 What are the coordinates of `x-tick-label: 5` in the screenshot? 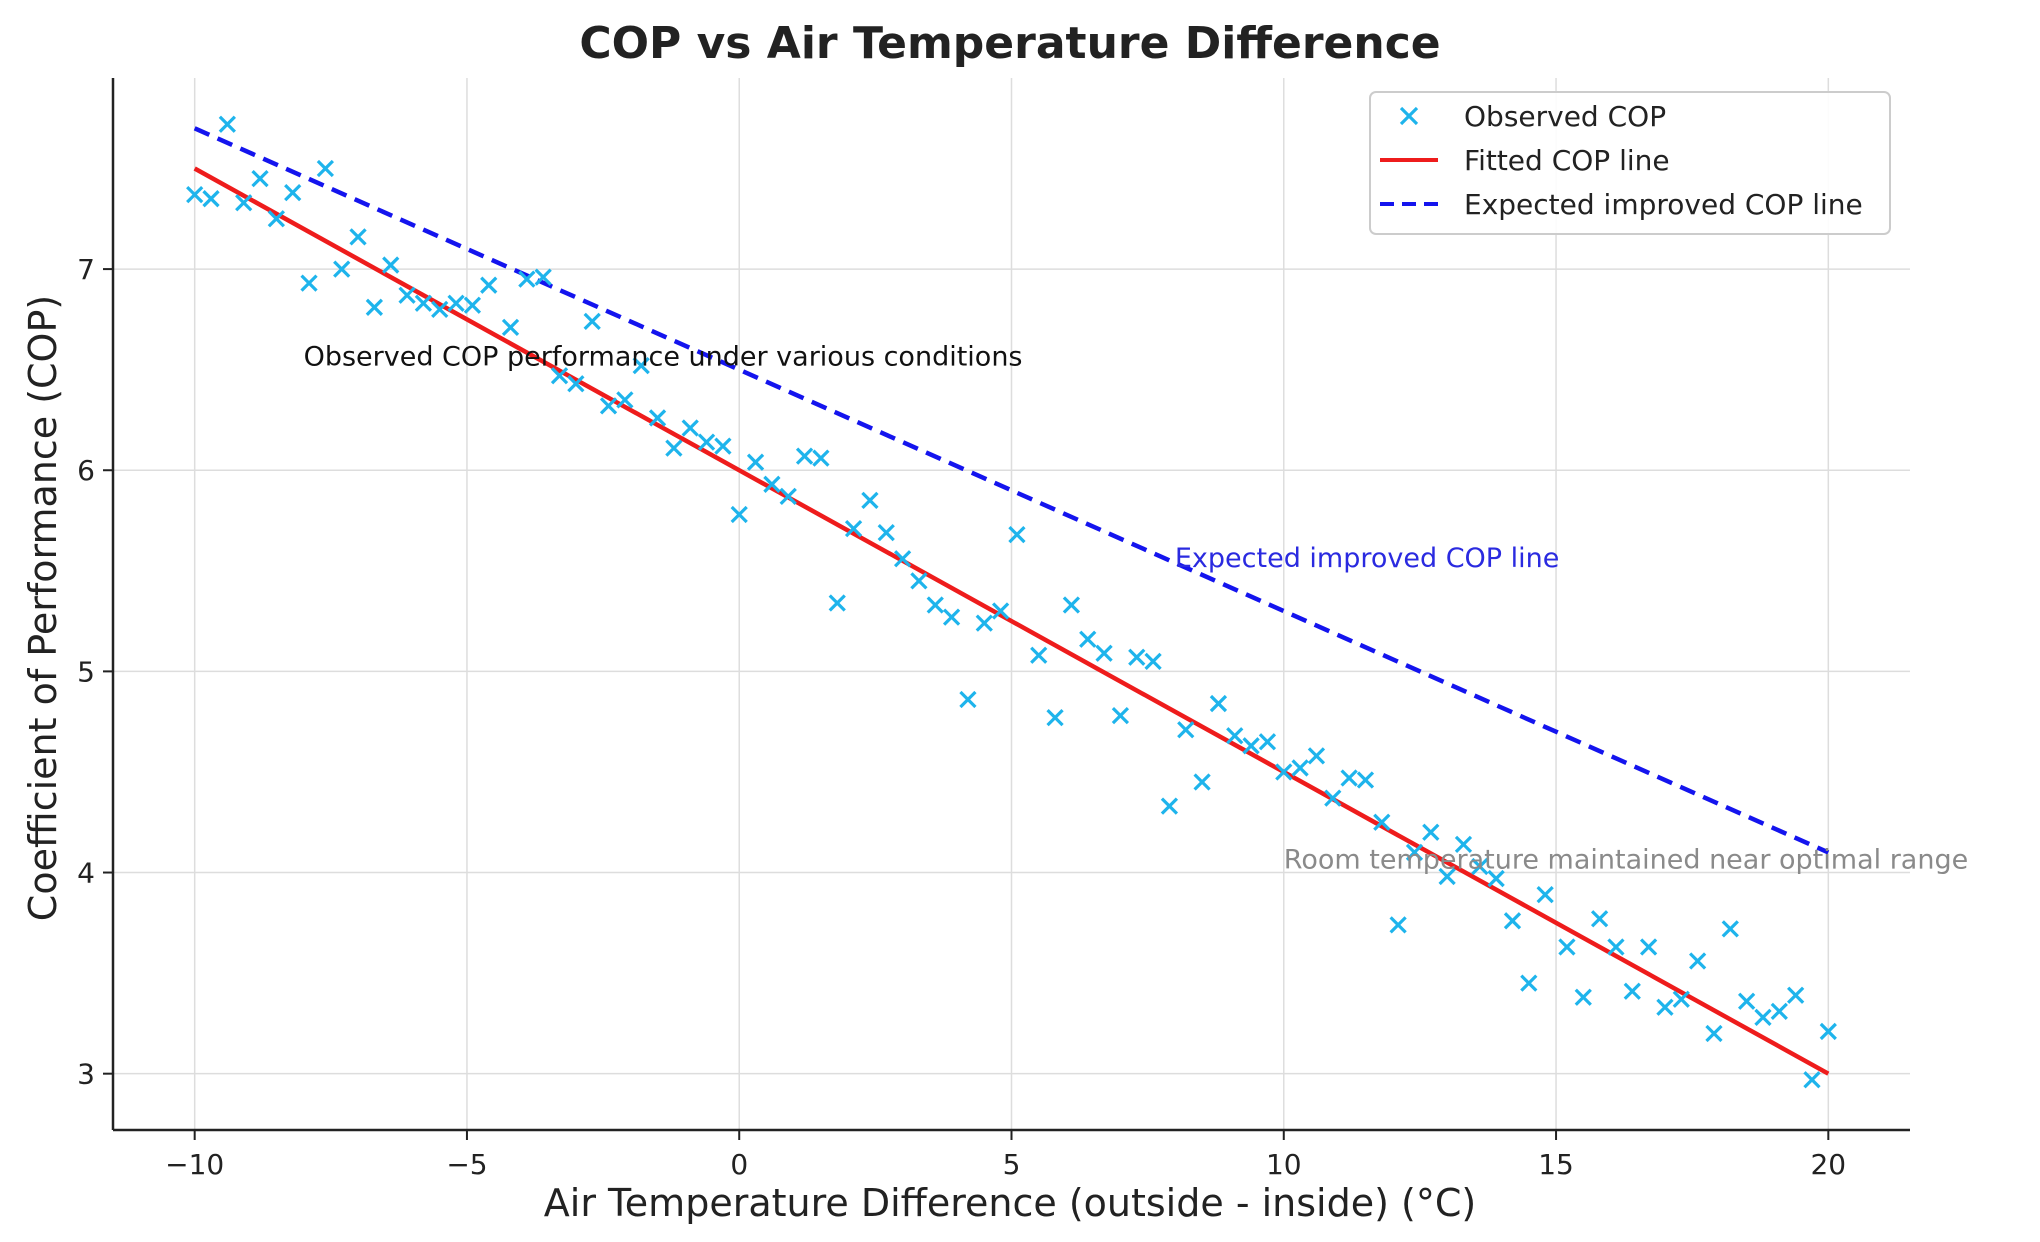 It's located at (1012, 1164).